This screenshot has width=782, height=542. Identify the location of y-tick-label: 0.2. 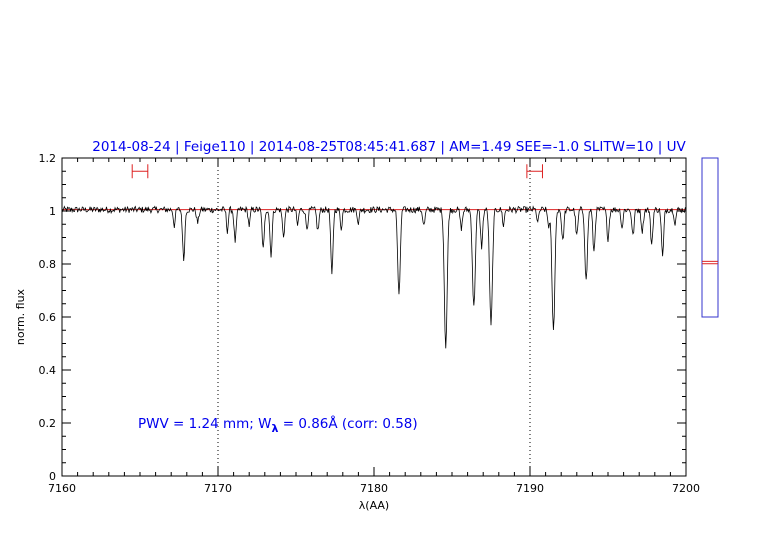
(48, 423).